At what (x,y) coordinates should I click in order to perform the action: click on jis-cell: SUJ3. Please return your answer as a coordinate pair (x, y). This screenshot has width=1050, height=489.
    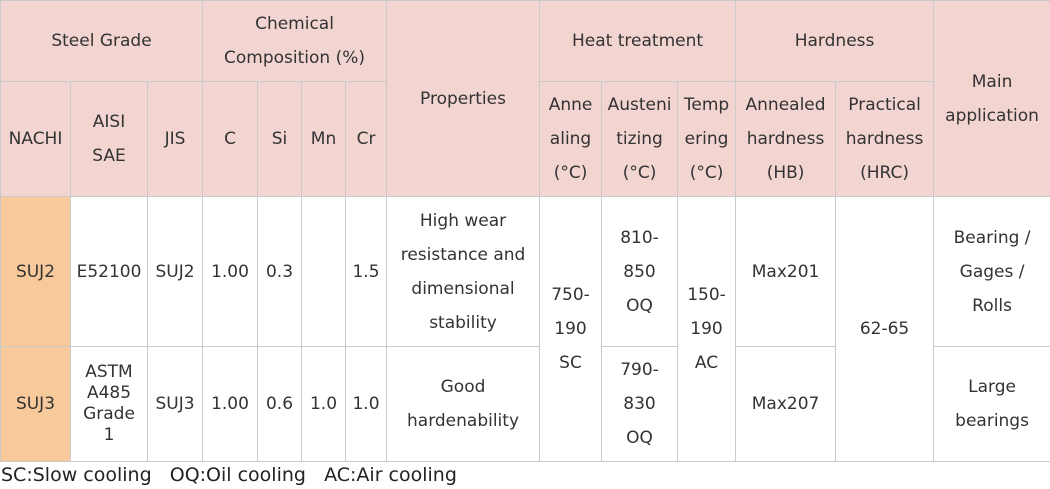
    Looking at the image, I should click on (175, 404).